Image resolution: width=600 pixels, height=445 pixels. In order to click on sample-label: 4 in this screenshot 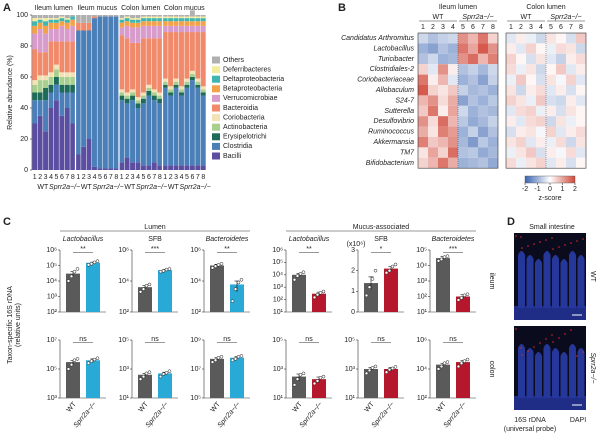, I will do `click(138, 177)`.